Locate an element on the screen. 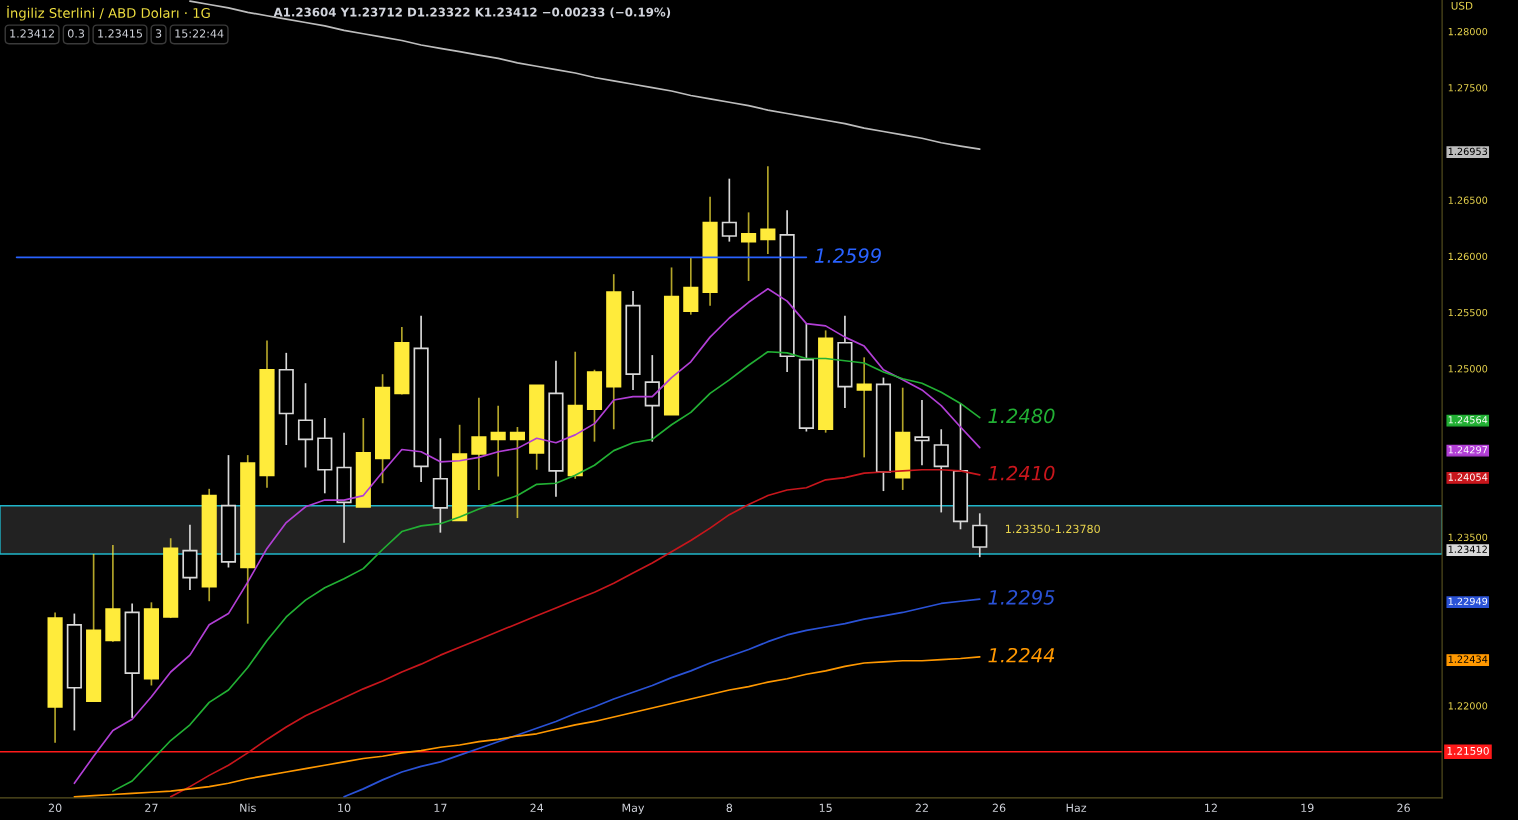  y-tick-label: 1.22434 is located at coordinates (1468, 659).